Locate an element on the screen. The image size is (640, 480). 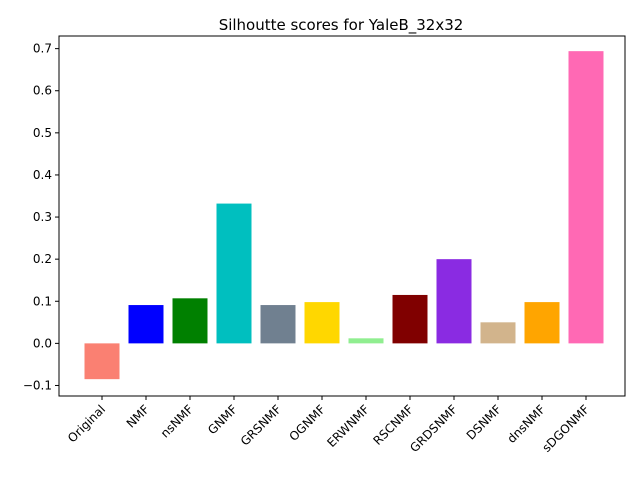
y-tick-label: 0.2 is located at coordinates (42, 259).